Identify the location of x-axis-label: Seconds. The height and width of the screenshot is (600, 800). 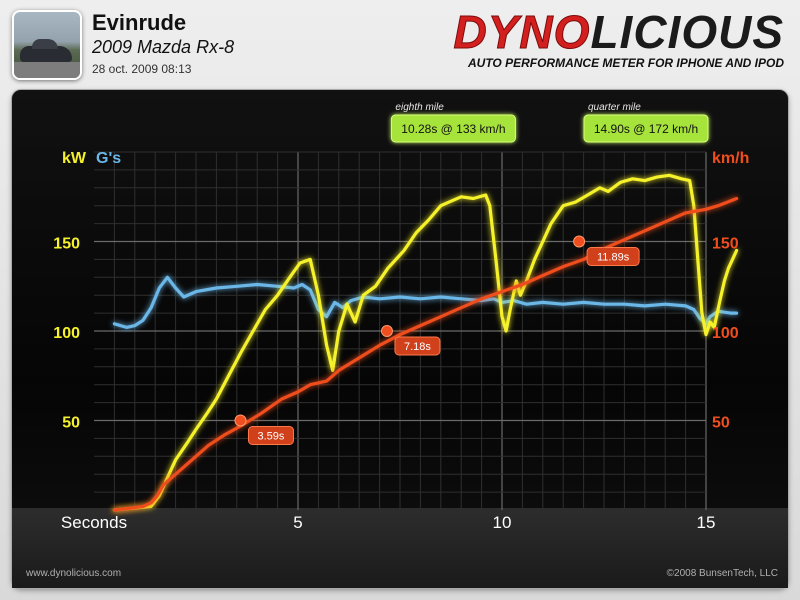
(94, 522).